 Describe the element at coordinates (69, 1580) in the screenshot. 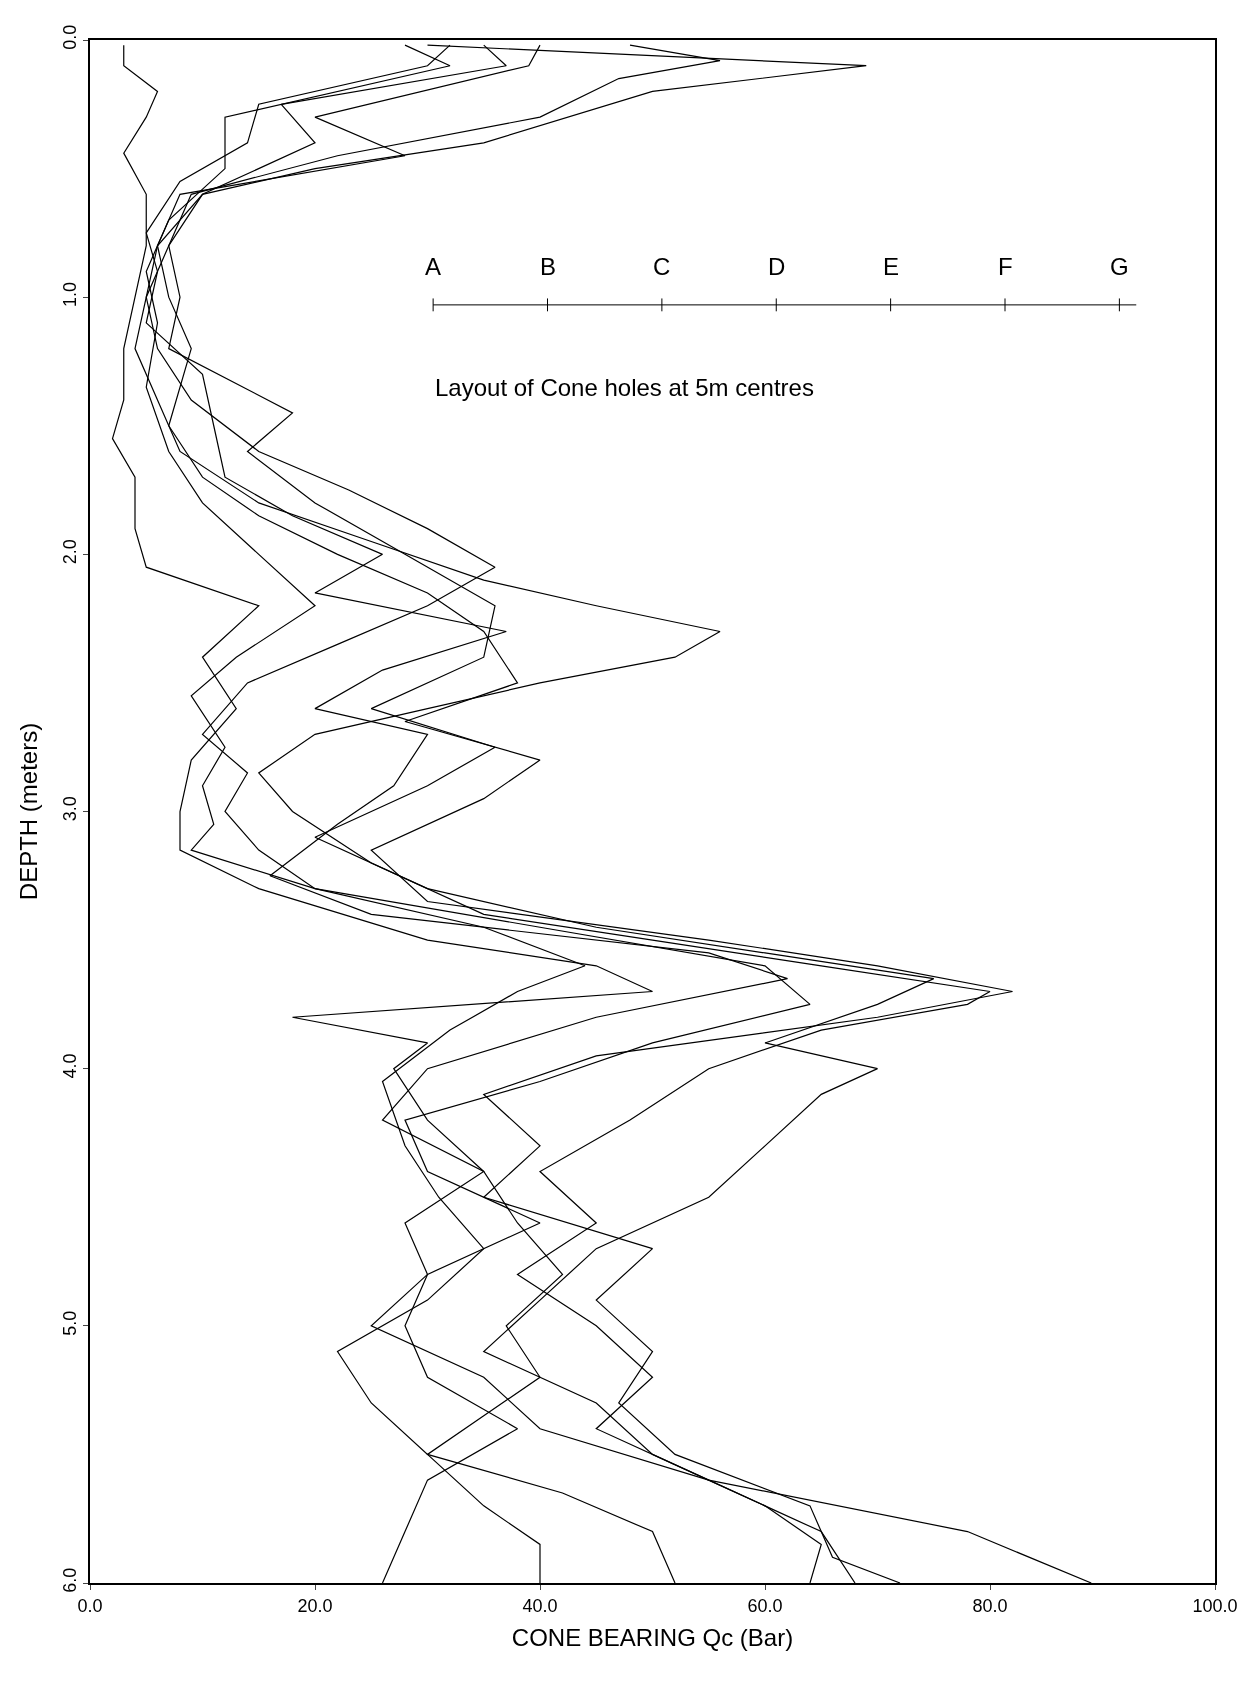

I see `y-tick-label: 6.0` at that location.